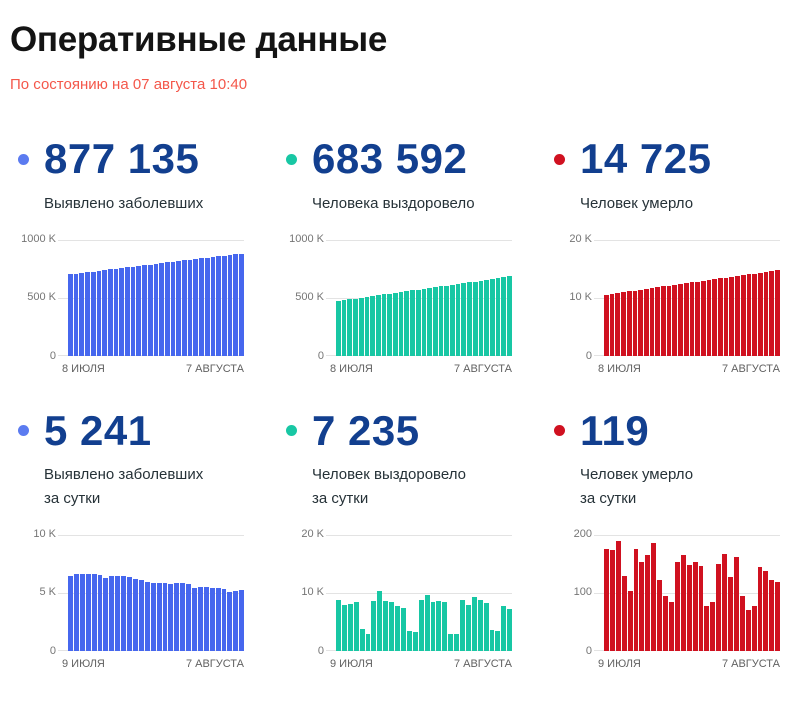 This screenshot has width=806, height=706. I want to click on stat-header: 683 592, so click(398, 159).